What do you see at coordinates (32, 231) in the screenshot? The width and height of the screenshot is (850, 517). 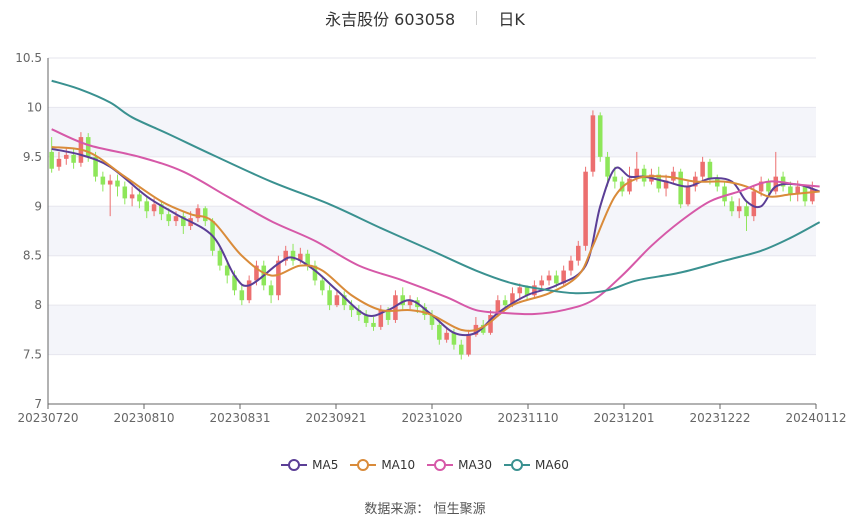 I see `y-axis: 7 7.5 8 8.5 9 9.5 10 10.5` at bounding box center [32, 231].